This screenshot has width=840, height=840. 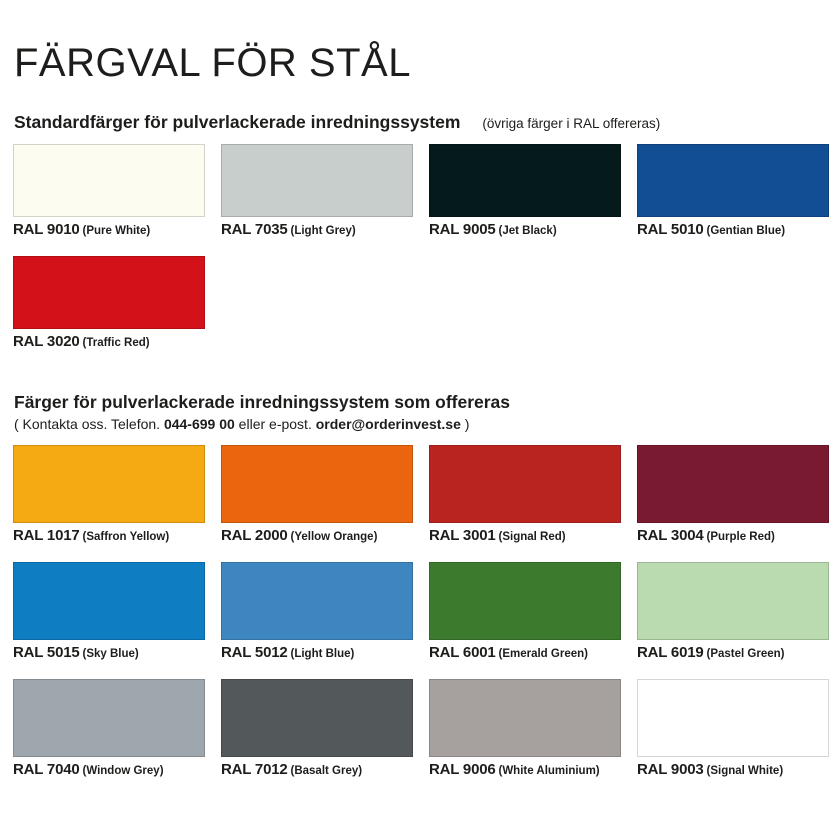 I want to click on swatch-label: RAL 6001 (Emerald Green), so click(x=525, y=653).